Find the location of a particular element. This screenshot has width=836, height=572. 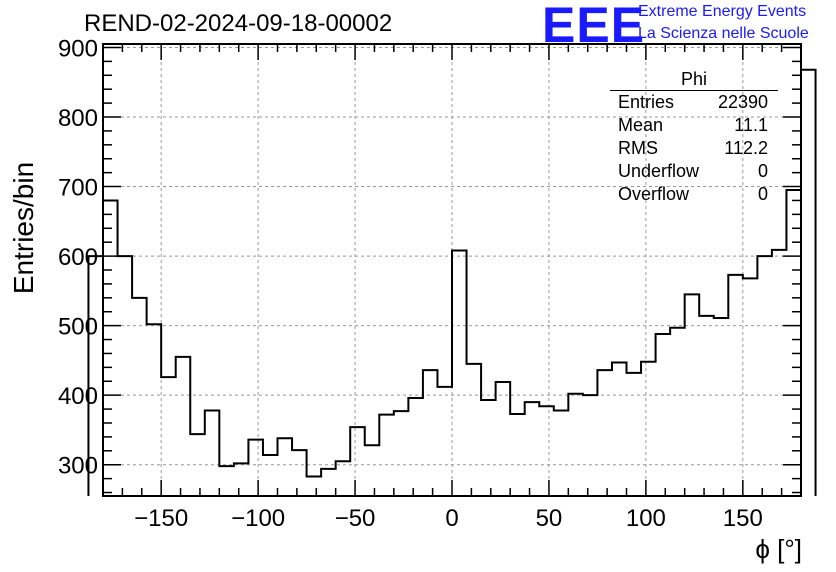

stats-title: Phi is located at coordinates (694, 79).